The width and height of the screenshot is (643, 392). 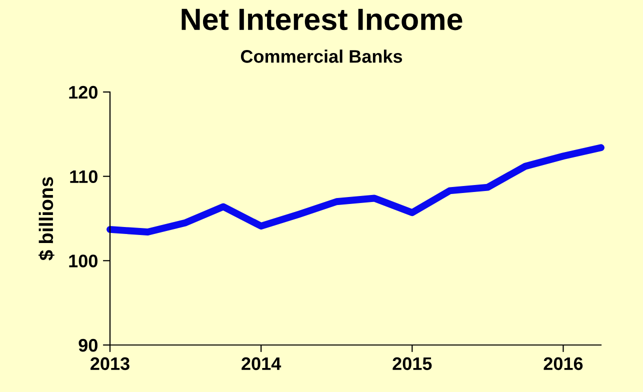 I want to click on x-tick-label: 2014, so click(x=262, y=363).